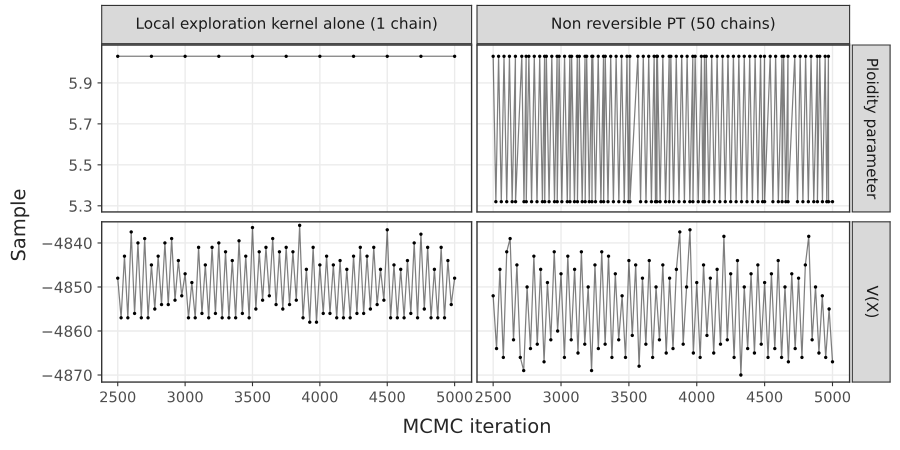  What do you see at coordinates (81, 83) in the screenshot?
I see `y-tick-label: 5.9` at bounding box center [81, 83].